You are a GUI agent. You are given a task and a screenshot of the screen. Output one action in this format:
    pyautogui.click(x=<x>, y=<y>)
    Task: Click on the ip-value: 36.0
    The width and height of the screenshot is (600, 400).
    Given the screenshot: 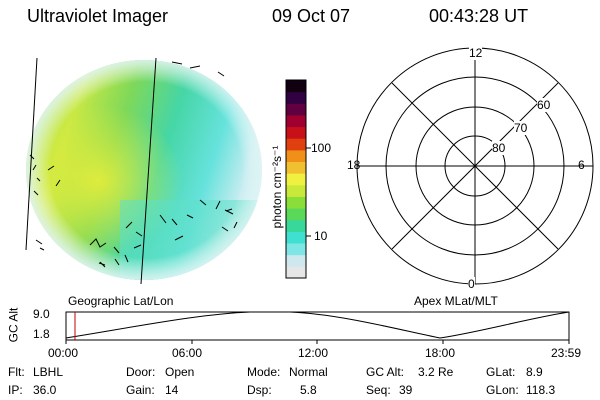 What is the action you would take?
    pyautogui.click(x=45, y=390)
    